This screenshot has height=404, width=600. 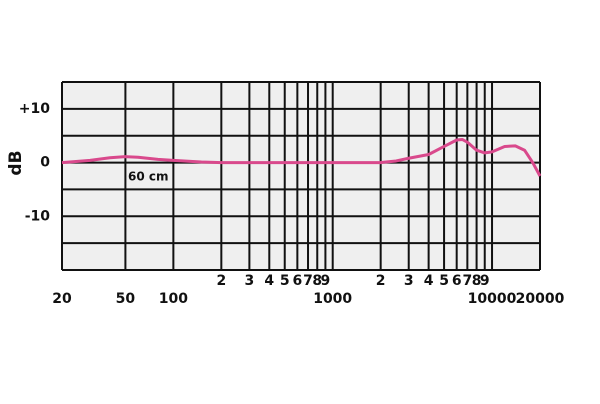 What do you see at coordinates (126, 299) in the screenshot?
I see `x-tick-label: 50` at bounding box center [126, 299].